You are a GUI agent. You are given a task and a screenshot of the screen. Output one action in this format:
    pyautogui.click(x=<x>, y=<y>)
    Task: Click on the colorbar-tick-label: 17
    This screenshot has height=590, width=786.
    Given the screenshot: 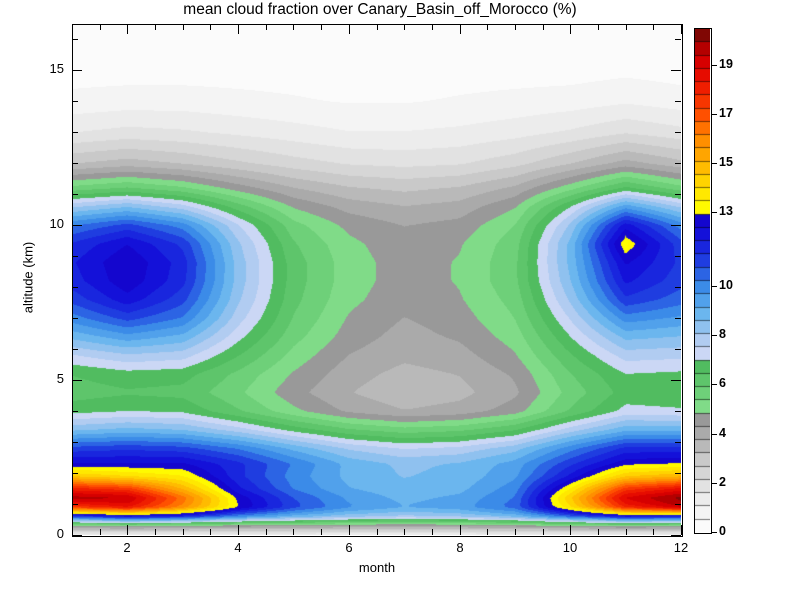 What is the action you would take?
    pyautogui.click(x=726, y=113)
    